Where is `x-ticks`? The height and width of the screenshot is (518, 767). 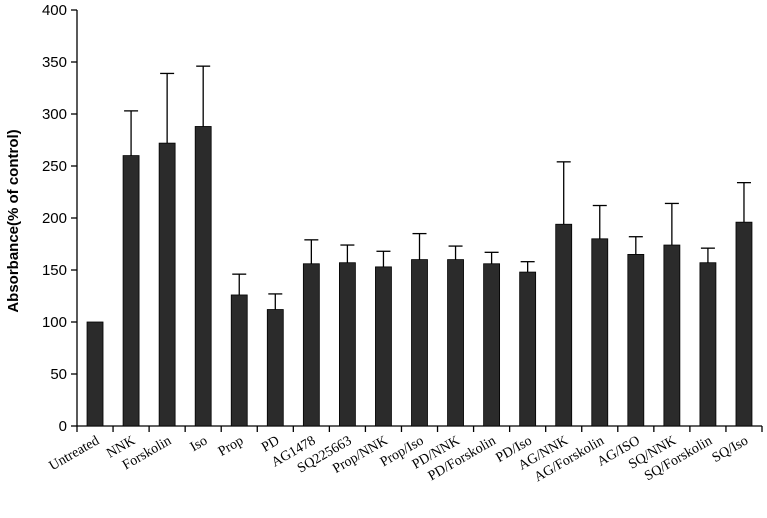
x-ticks is located at coordinates (419, 429).